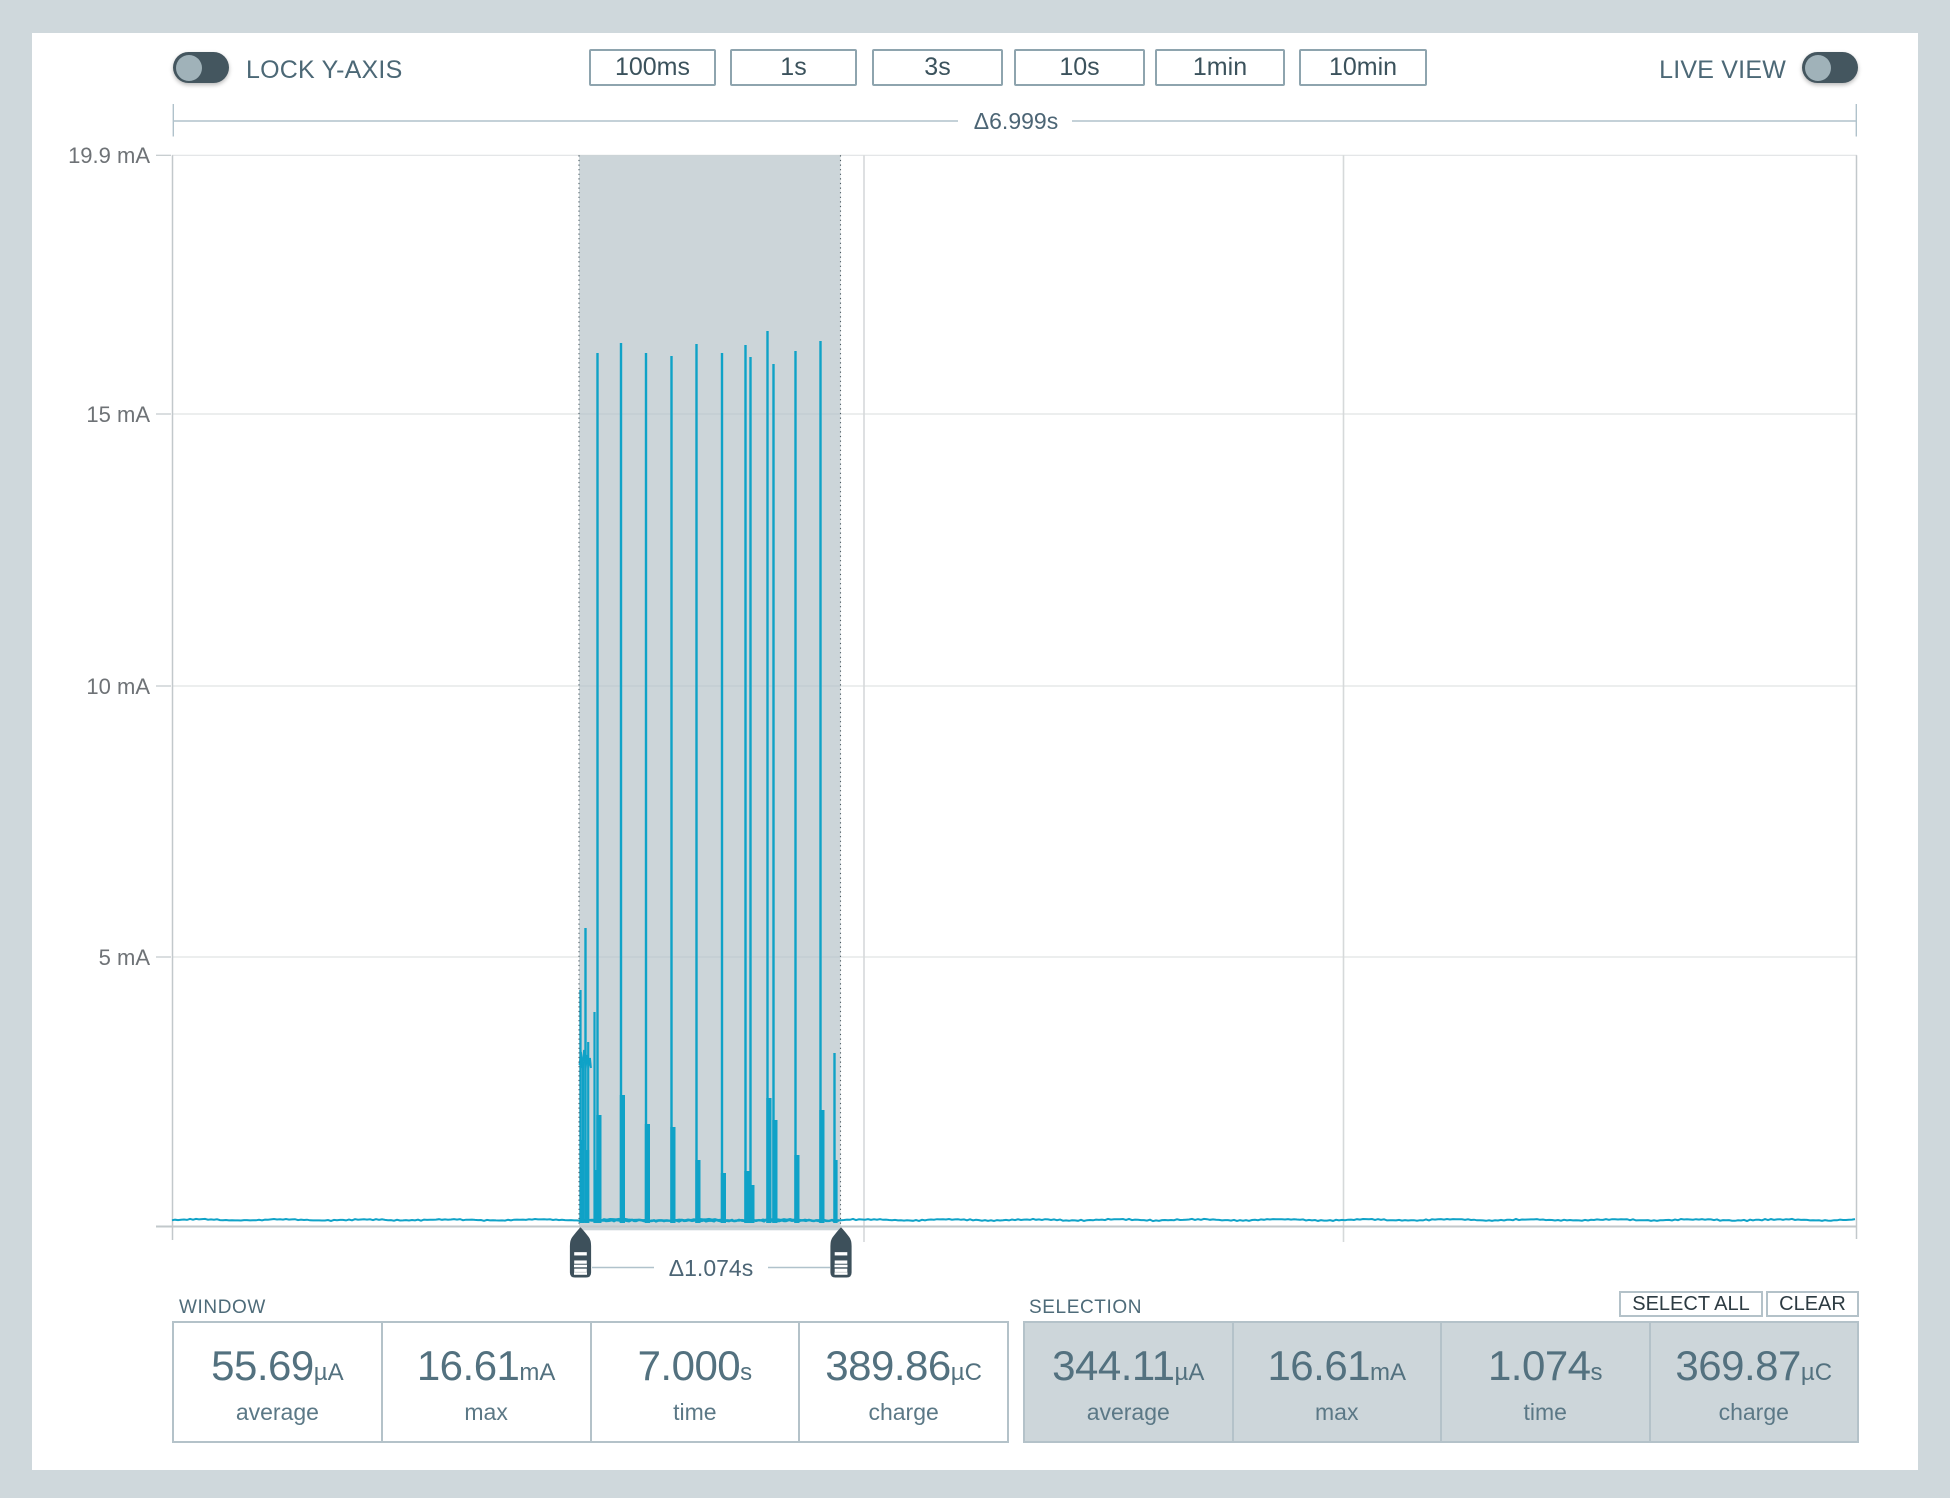  I want to click on svg-text: 5 mA, so click(125, 957).